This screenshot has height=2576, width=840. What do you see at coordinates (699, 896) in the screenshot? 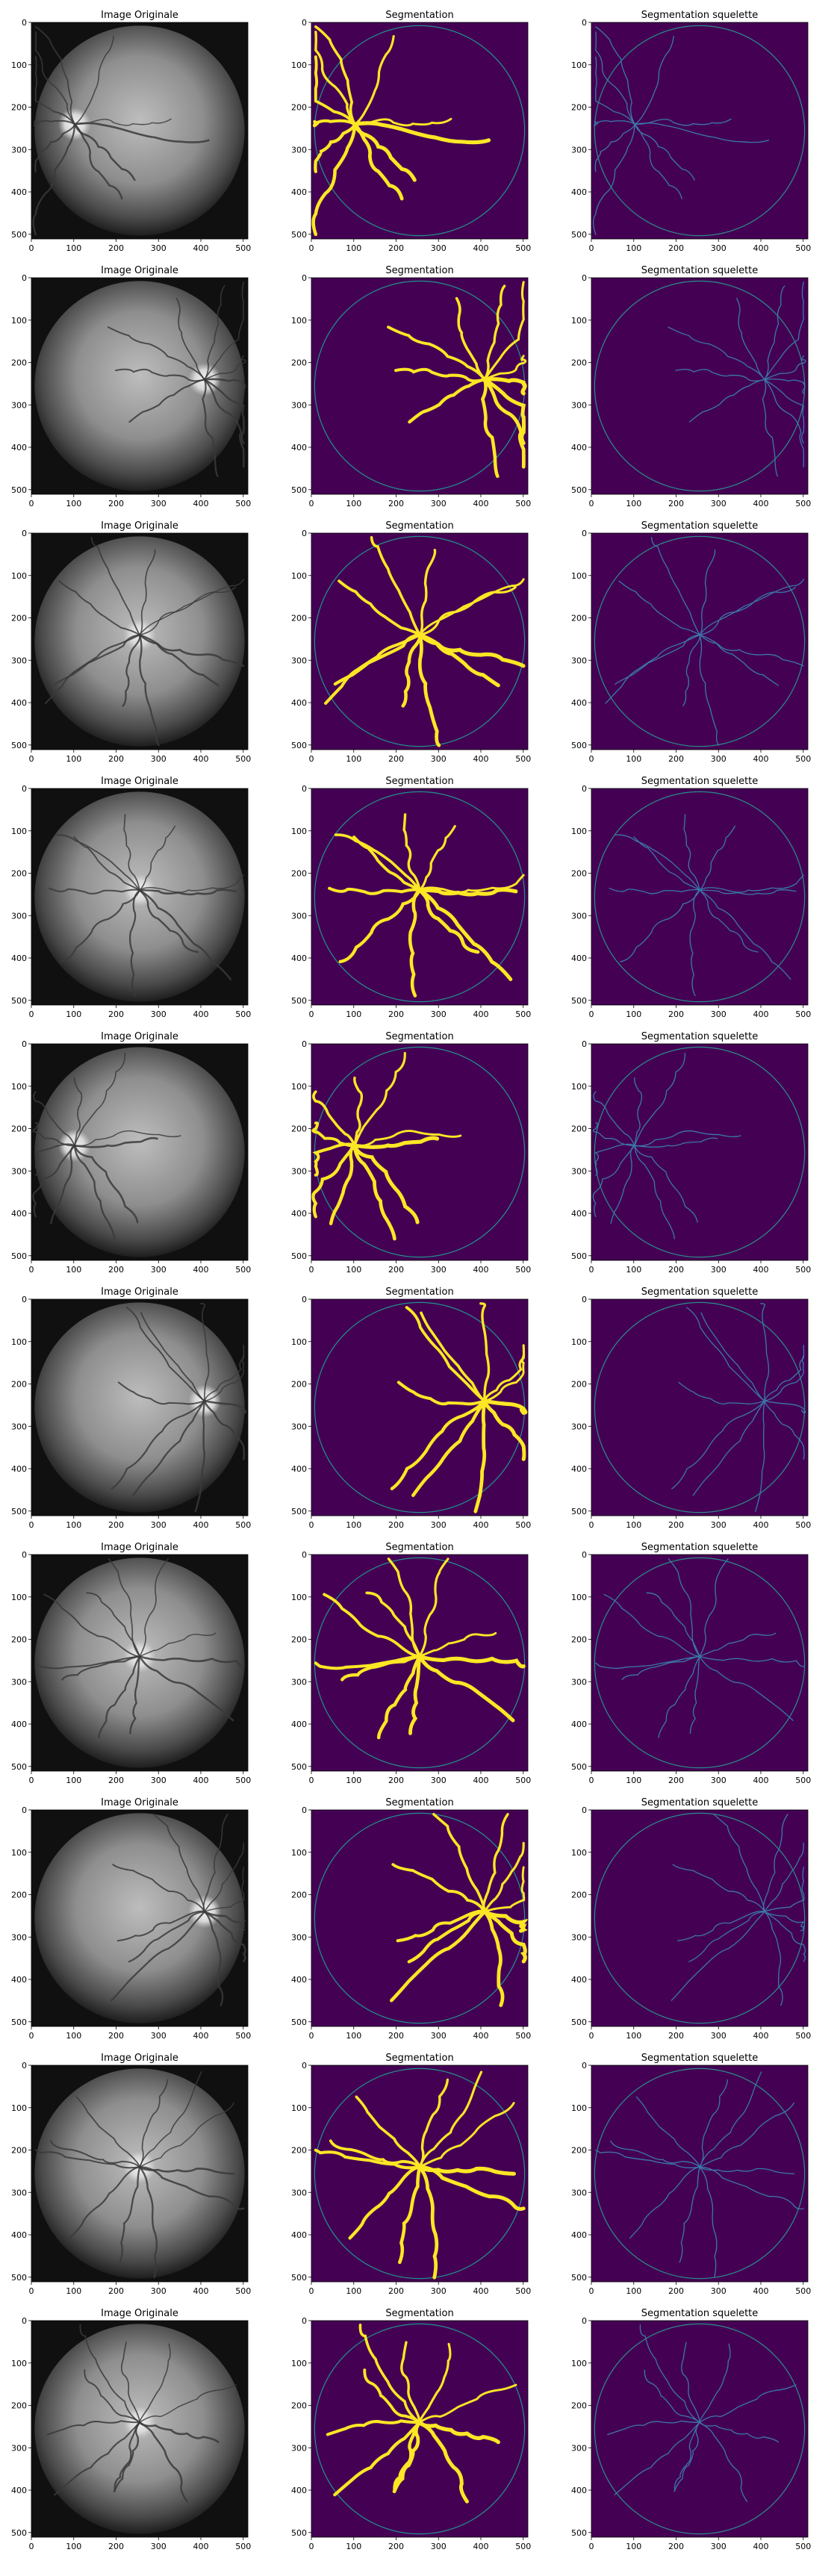
I see `image-background` at bounding box center [699, 896].